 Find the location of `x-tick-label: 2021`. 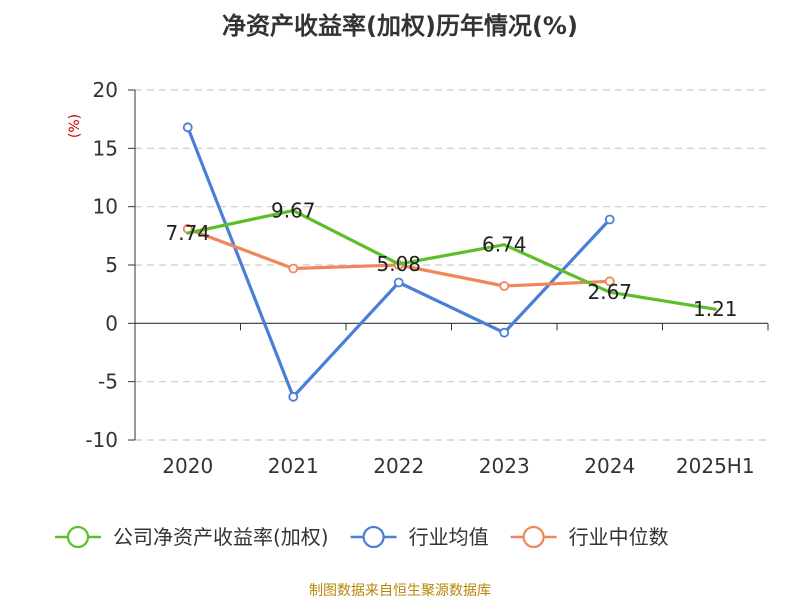

x-tick-label: 2021 is located at coordinates (293, 466).